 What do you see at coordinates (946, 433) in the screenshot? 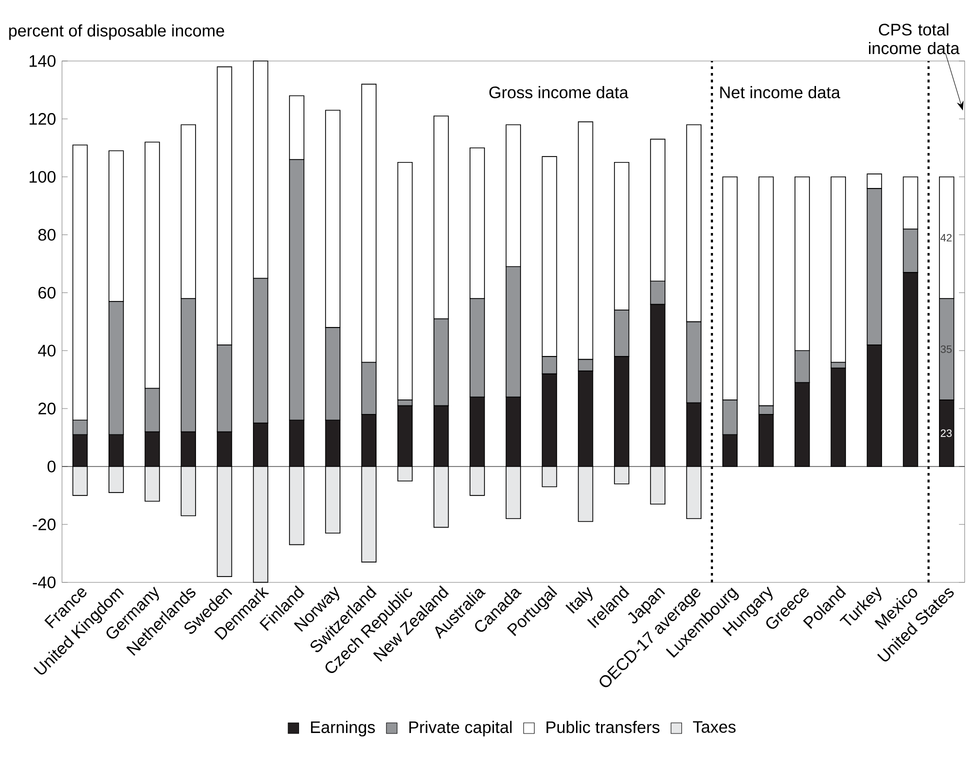
I see `data-label: 23` at bounding box center [946, 433].